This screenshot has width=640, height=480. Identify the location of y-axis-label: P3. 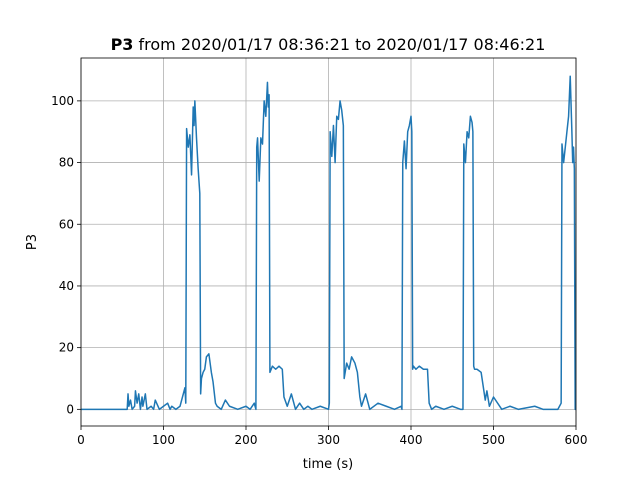
(32, 242).